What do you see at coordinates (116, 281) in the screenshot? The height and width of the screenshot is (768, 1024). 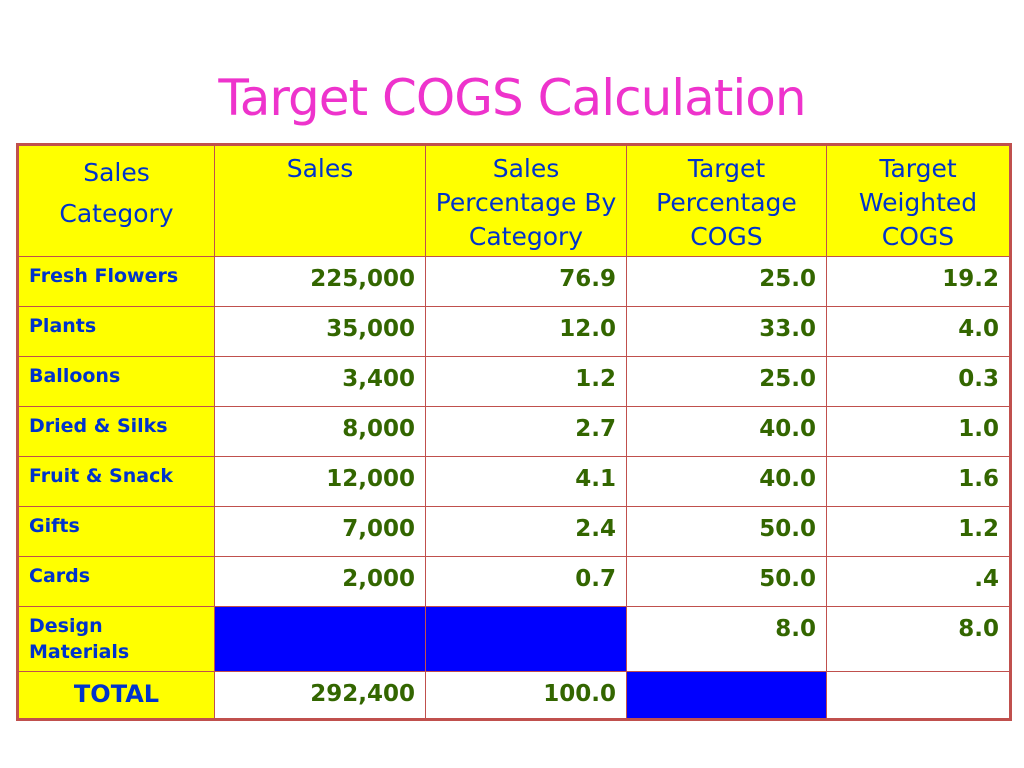 I see `category-cell: Fresh Flowers` at bounding box center [116, 281].